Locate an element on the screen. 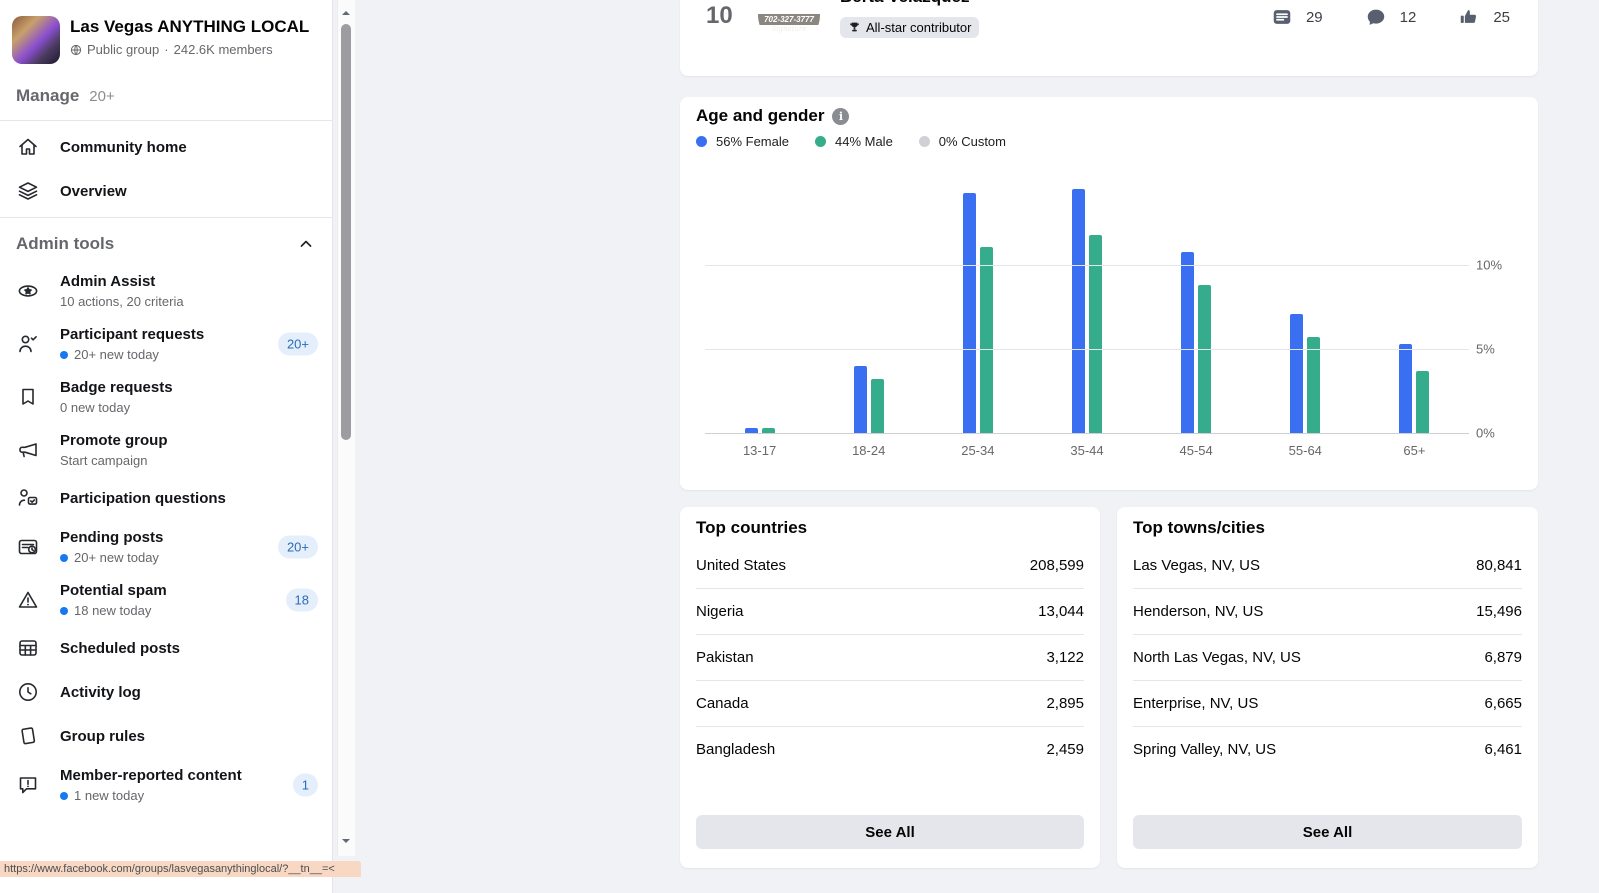 This screenshot has height=893, width=1599. badge-icon is located at coordinates (28, 397).